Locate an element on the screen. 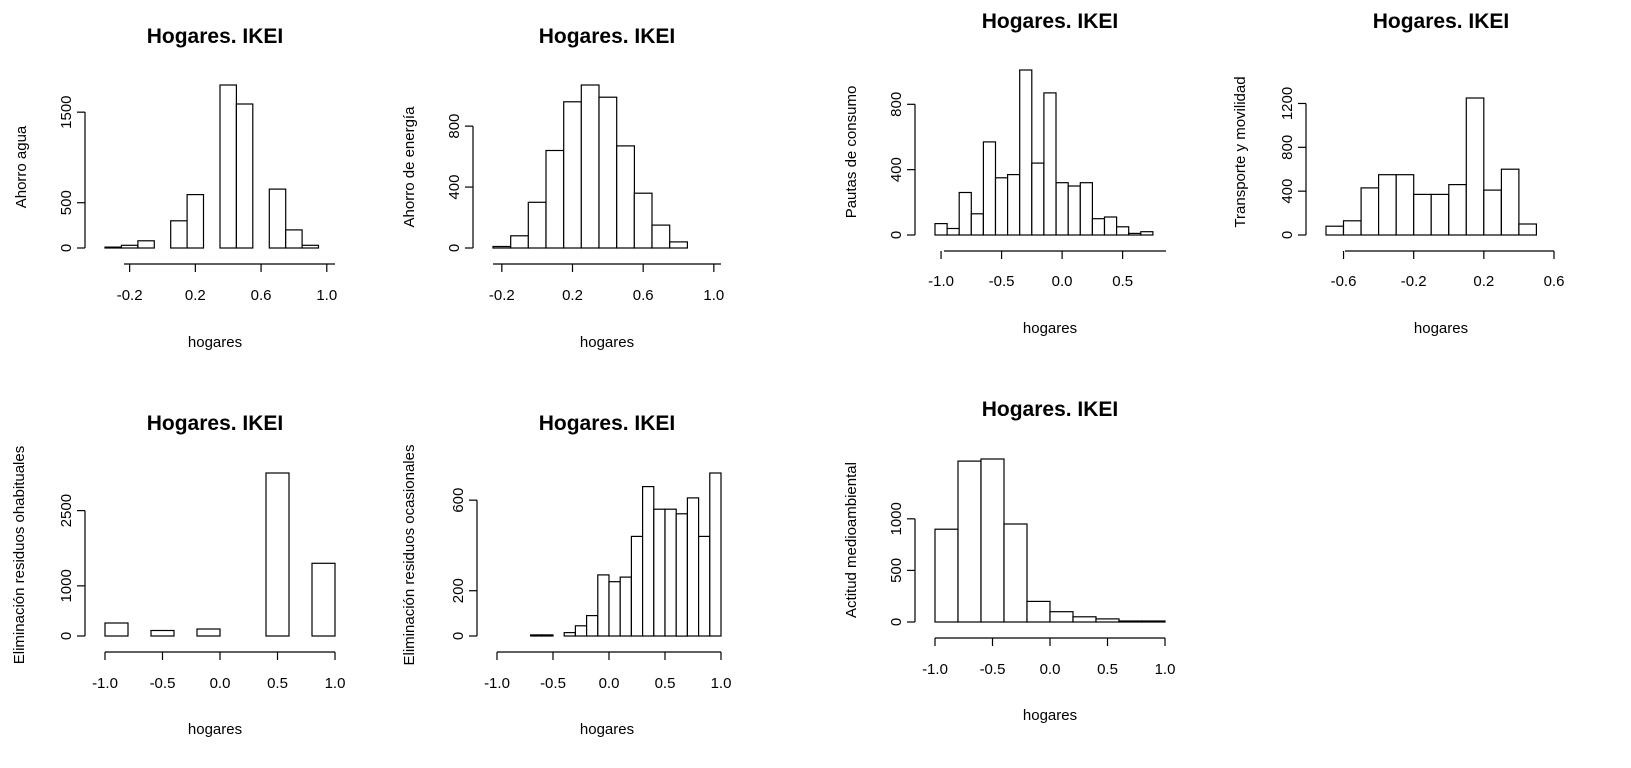 Image resolution: width=1631 pixels, height=768 pixels. y-tick-label: 1200 is located at coordinates (1287, 103).